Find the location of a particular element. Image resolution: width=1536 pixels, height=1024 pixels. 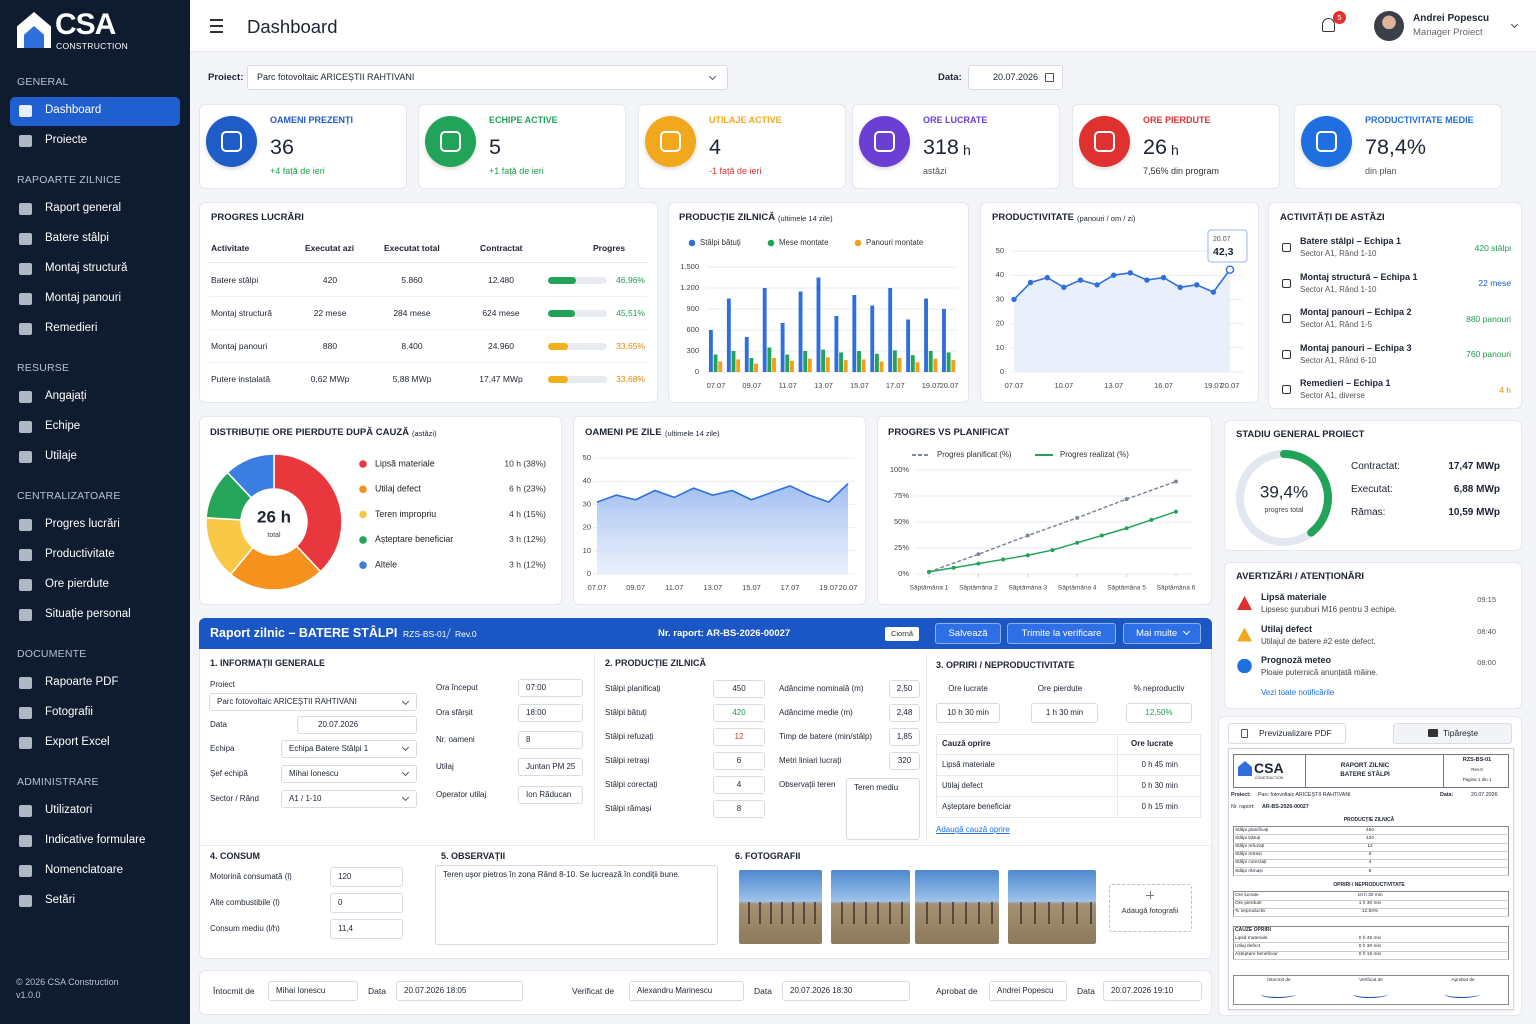

stops-cell: Lipsă materiale is located at coordinates (968, 765).